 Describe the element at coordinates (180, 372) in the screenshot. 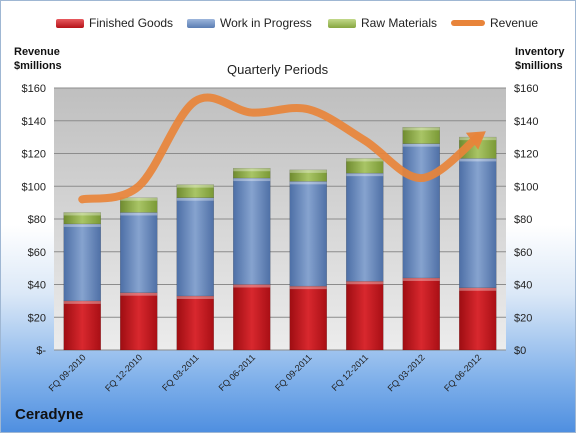

I see `category-label: FQ 03-2011` at that location.